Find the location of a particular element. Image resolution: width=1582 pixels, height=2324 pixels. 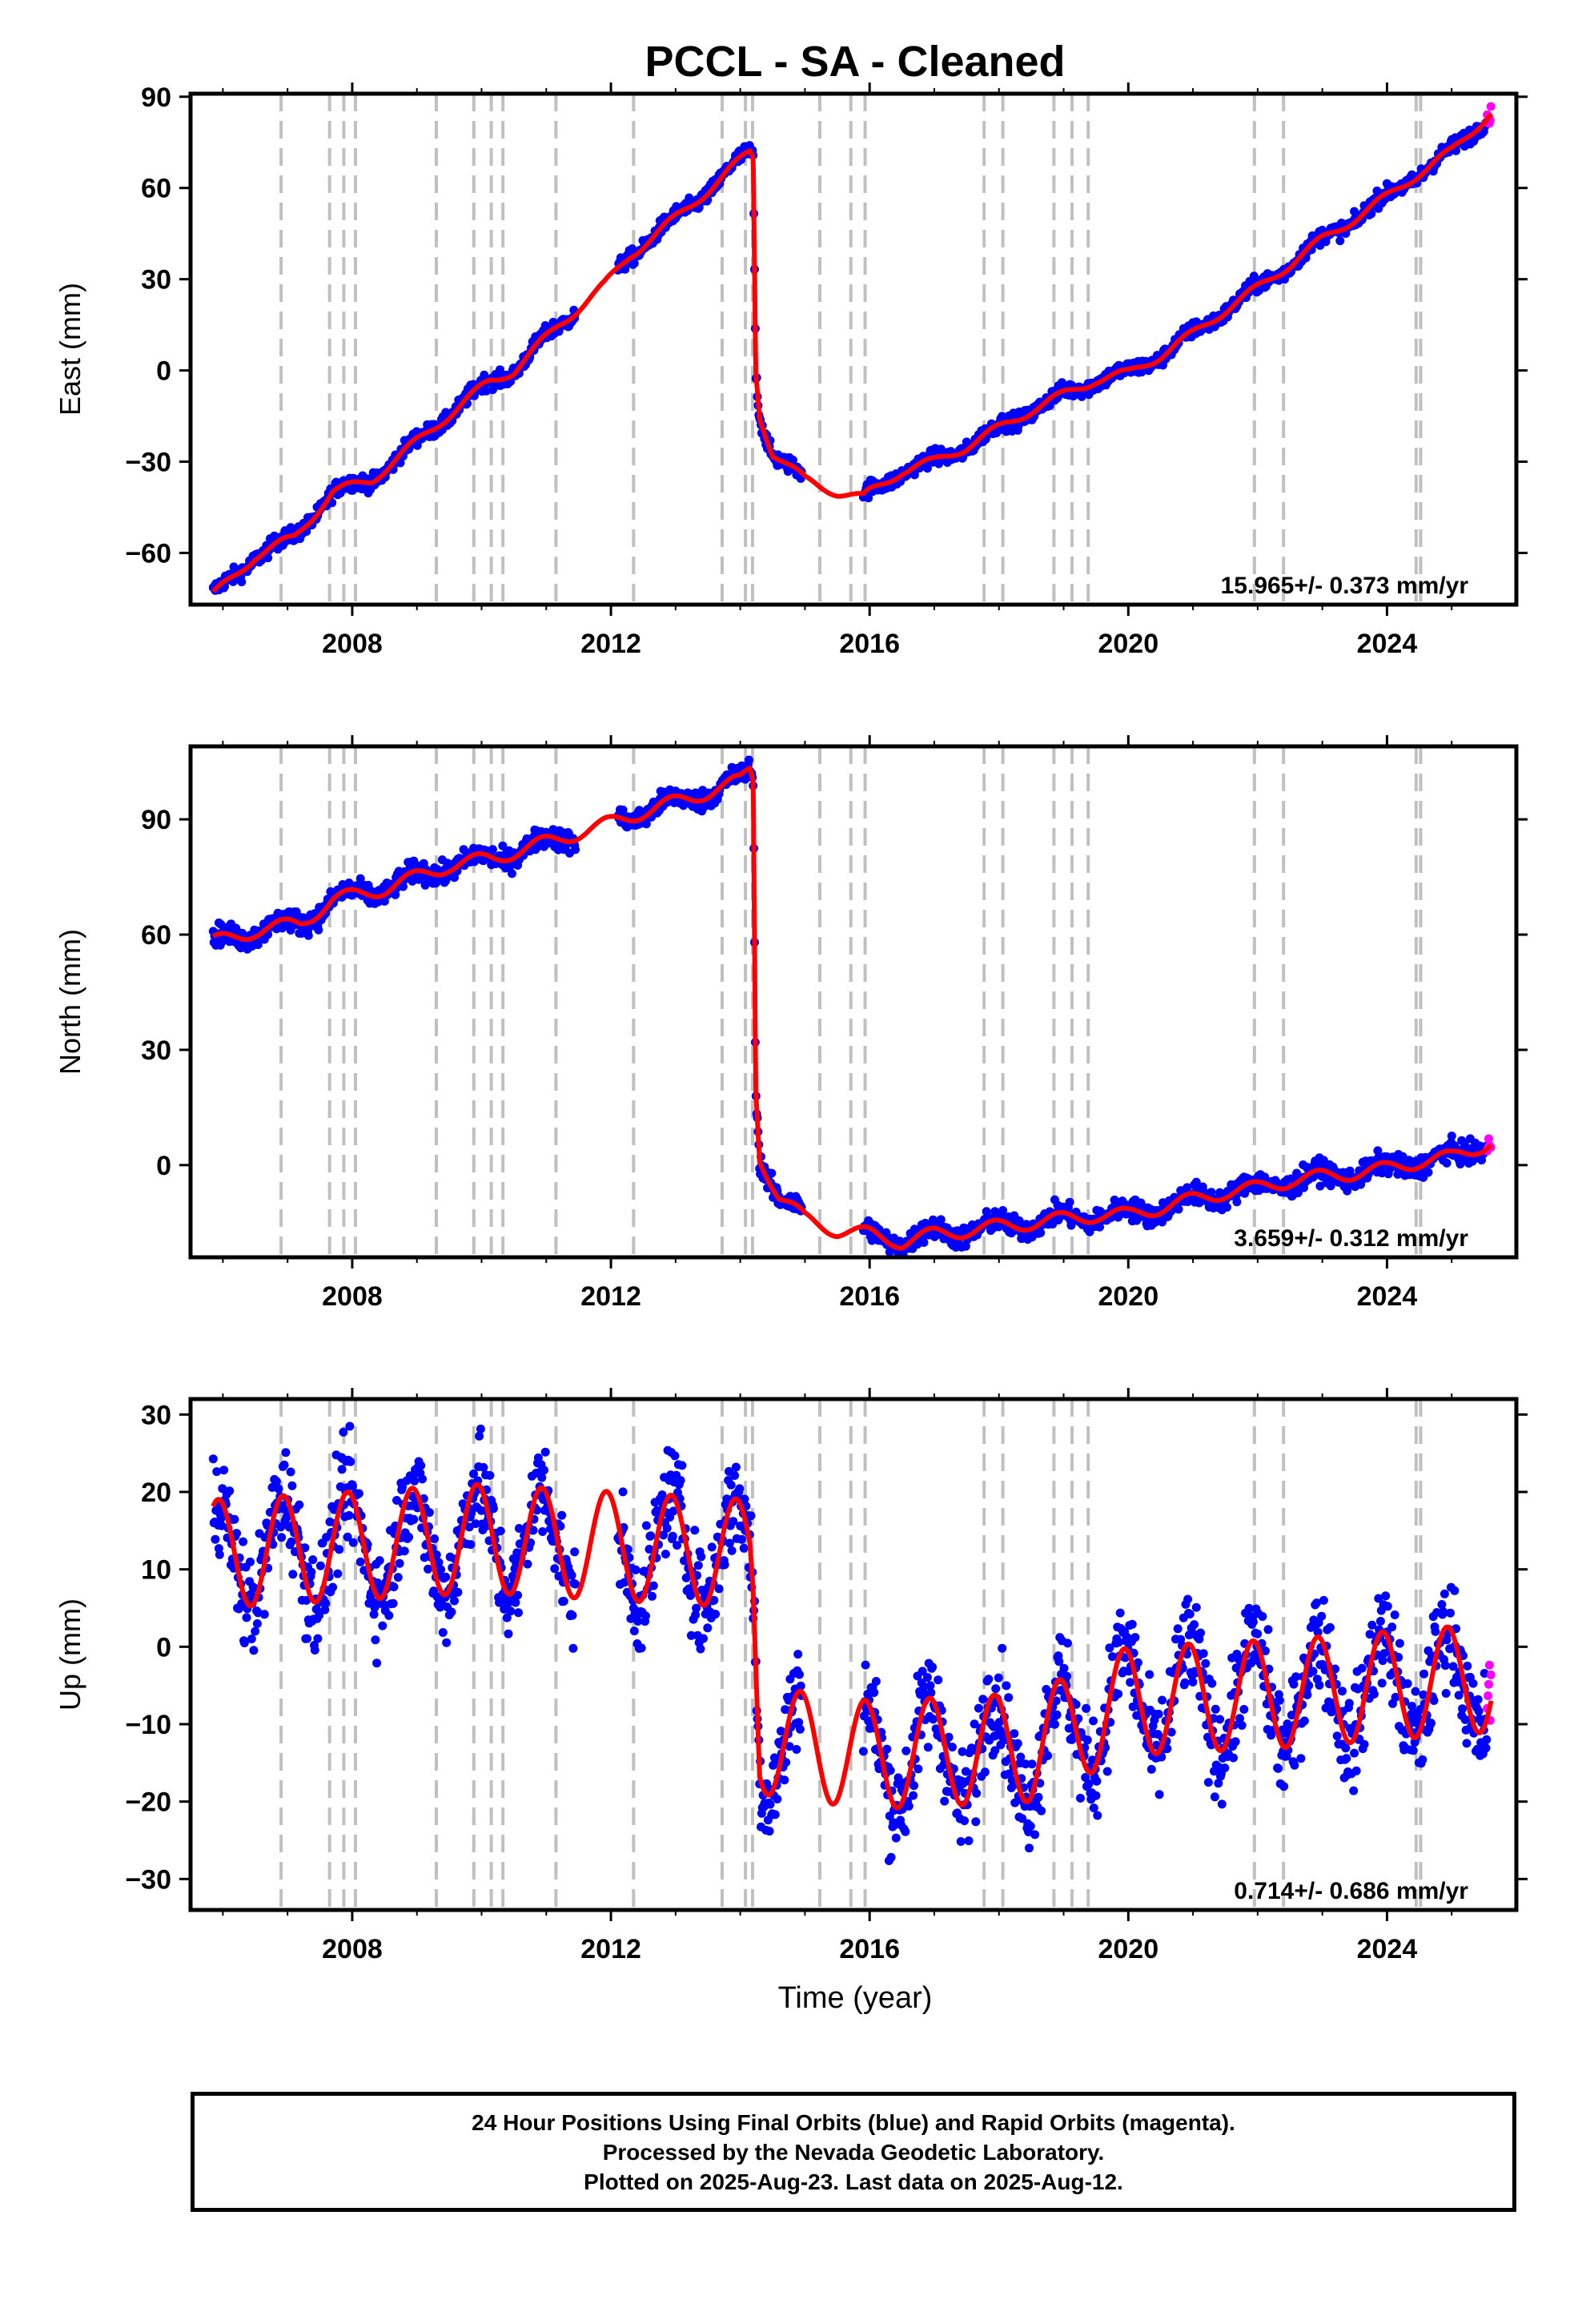

y-tick-label: 60 is located at coordinates (156, 935).